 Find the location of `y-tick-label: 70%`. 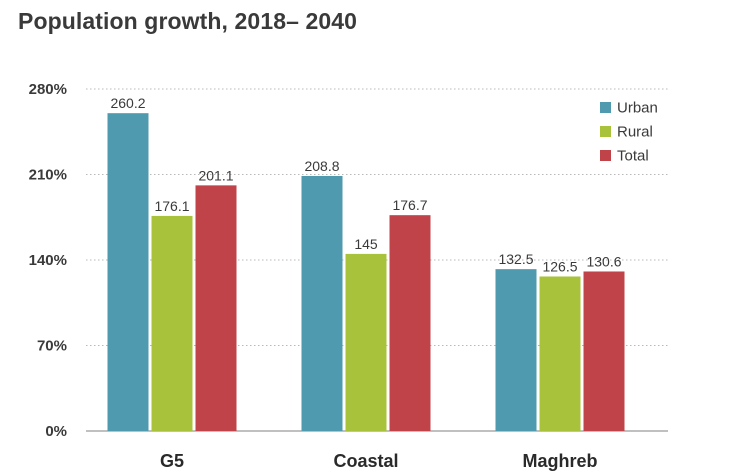

y-tick-label: 70% is located at coordinates (52, 346).